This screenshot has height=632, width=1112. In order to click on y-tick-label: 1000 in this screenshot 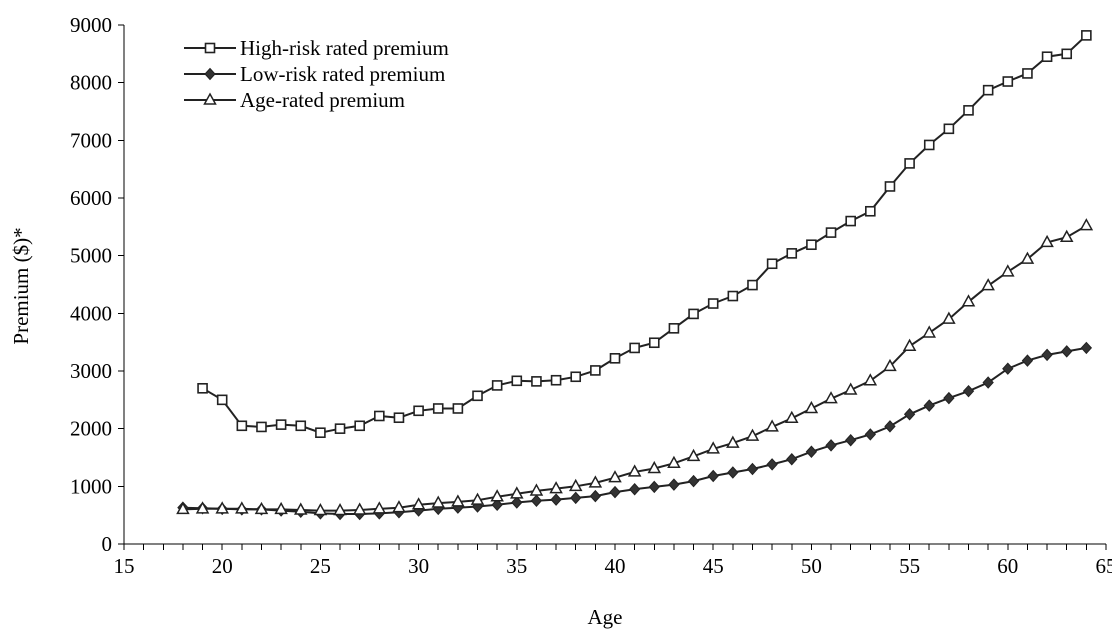, I will do `click(91, 486)`.